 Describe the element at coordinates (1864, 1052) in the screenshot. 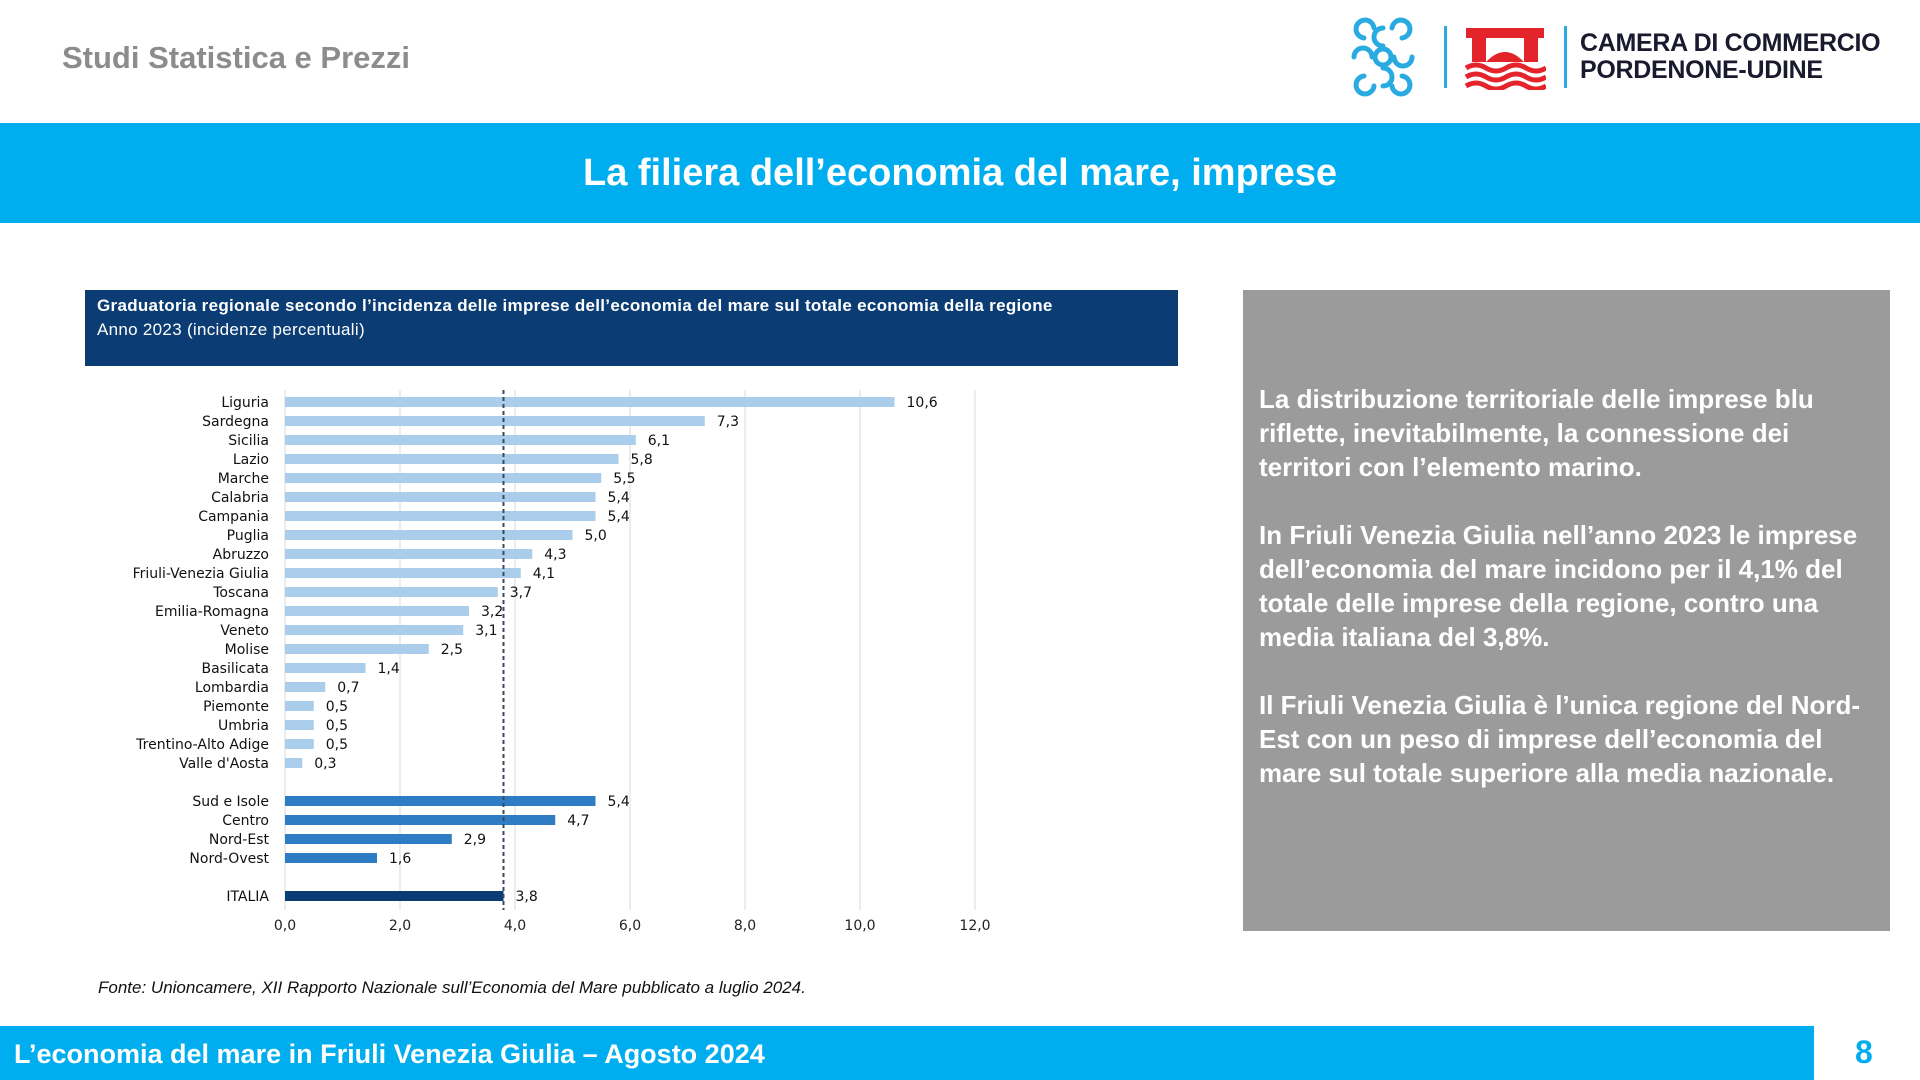

I see `page-number: 8` at that location.